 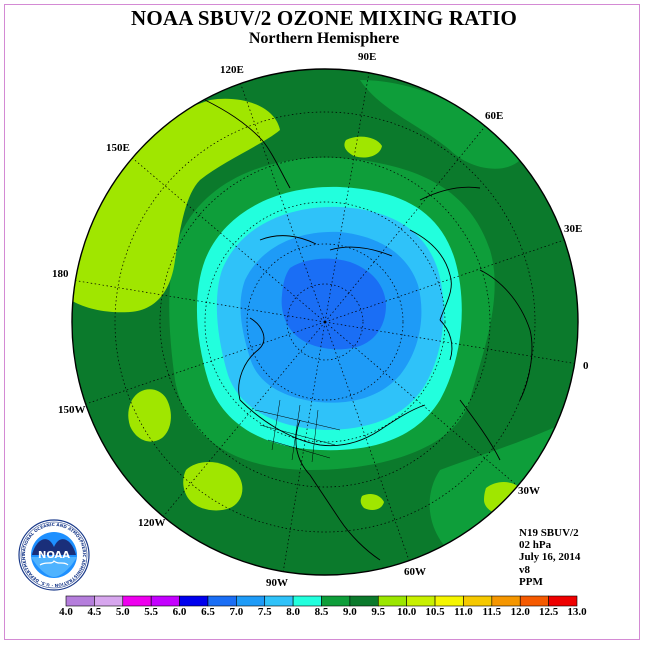 What do you see at coordinates (277, 583) in the screenshot?
I see `lon-label-90w: 90W` at bounding box center [277, 583].